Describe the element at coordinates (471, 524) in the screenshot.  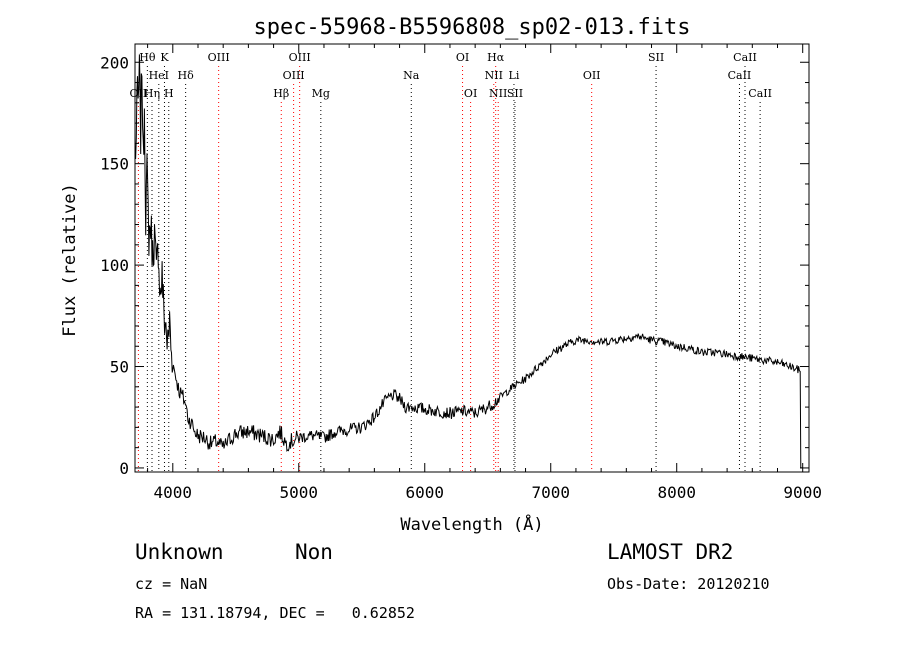
I see `x-axis-label: Wavelength (Å)` at that location.